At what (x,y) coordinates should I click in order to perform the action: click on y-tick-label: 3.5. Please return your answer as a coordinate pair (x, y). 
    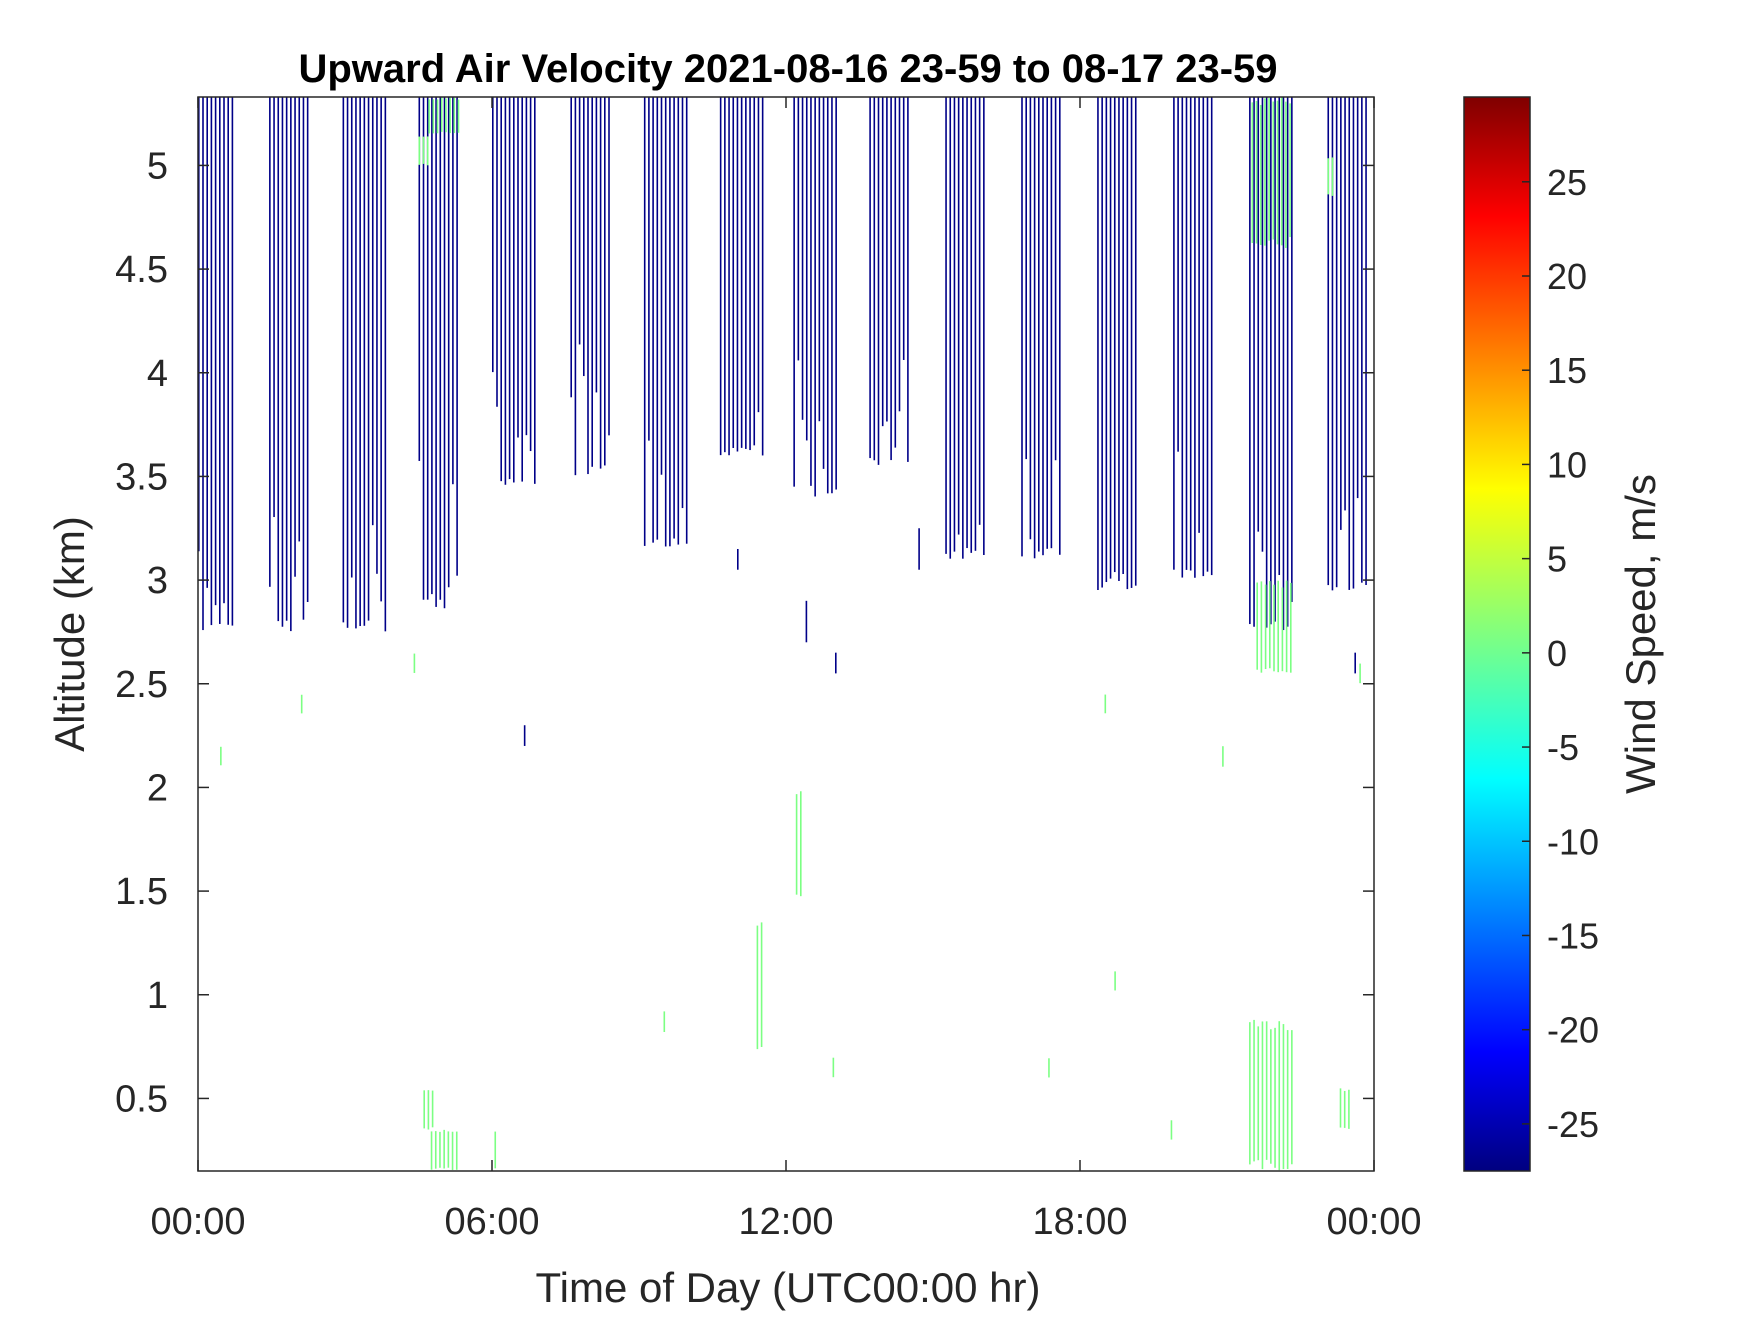
    Looking at the image, I should click on (141, 477).